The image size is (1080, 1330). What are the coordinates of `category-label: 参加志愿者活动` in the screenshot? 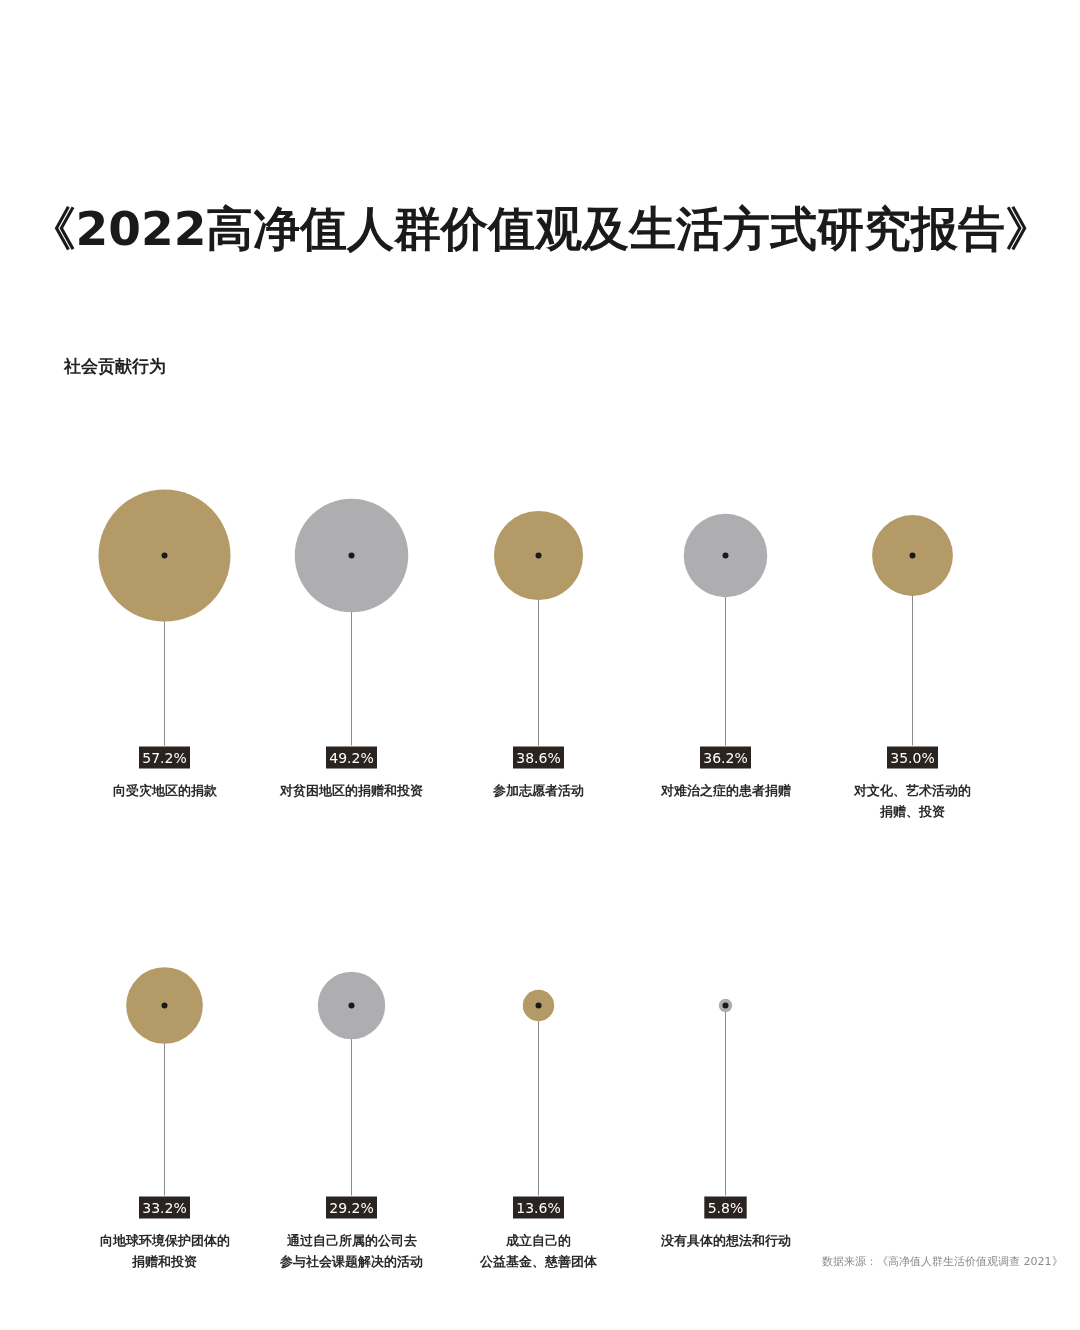 It's located at (538, 790).